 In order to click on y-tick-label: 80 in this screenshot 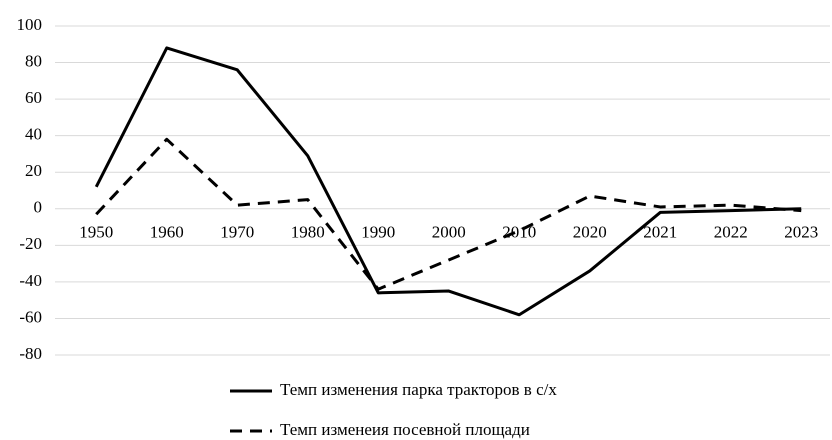, I will do `click(33, 60)`.